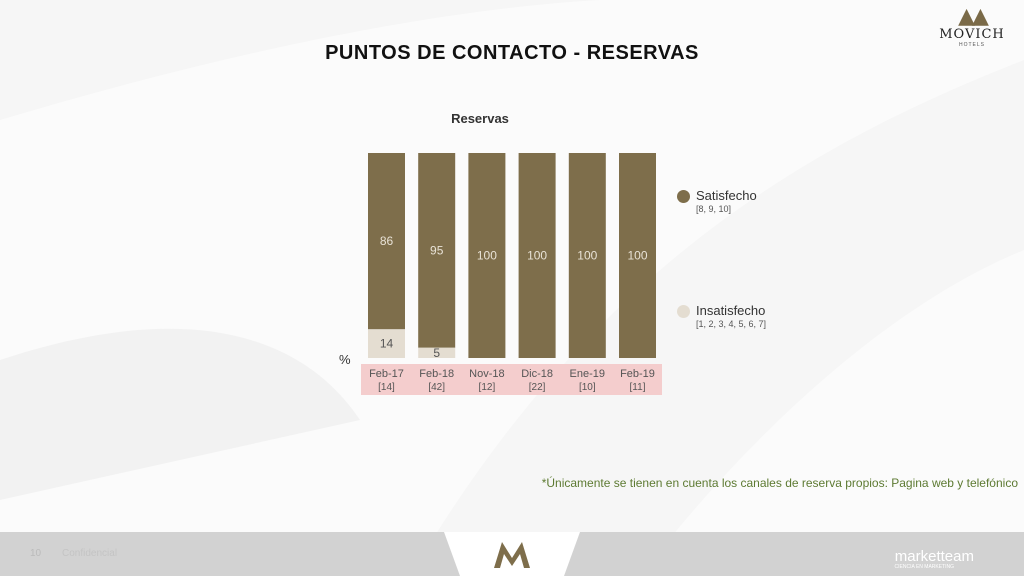 This screenshot has height=576, width=1024. Describe the element at coordinates (731, 310) in the screenshot. I see `legend-label: Insatisfecho` at that location.